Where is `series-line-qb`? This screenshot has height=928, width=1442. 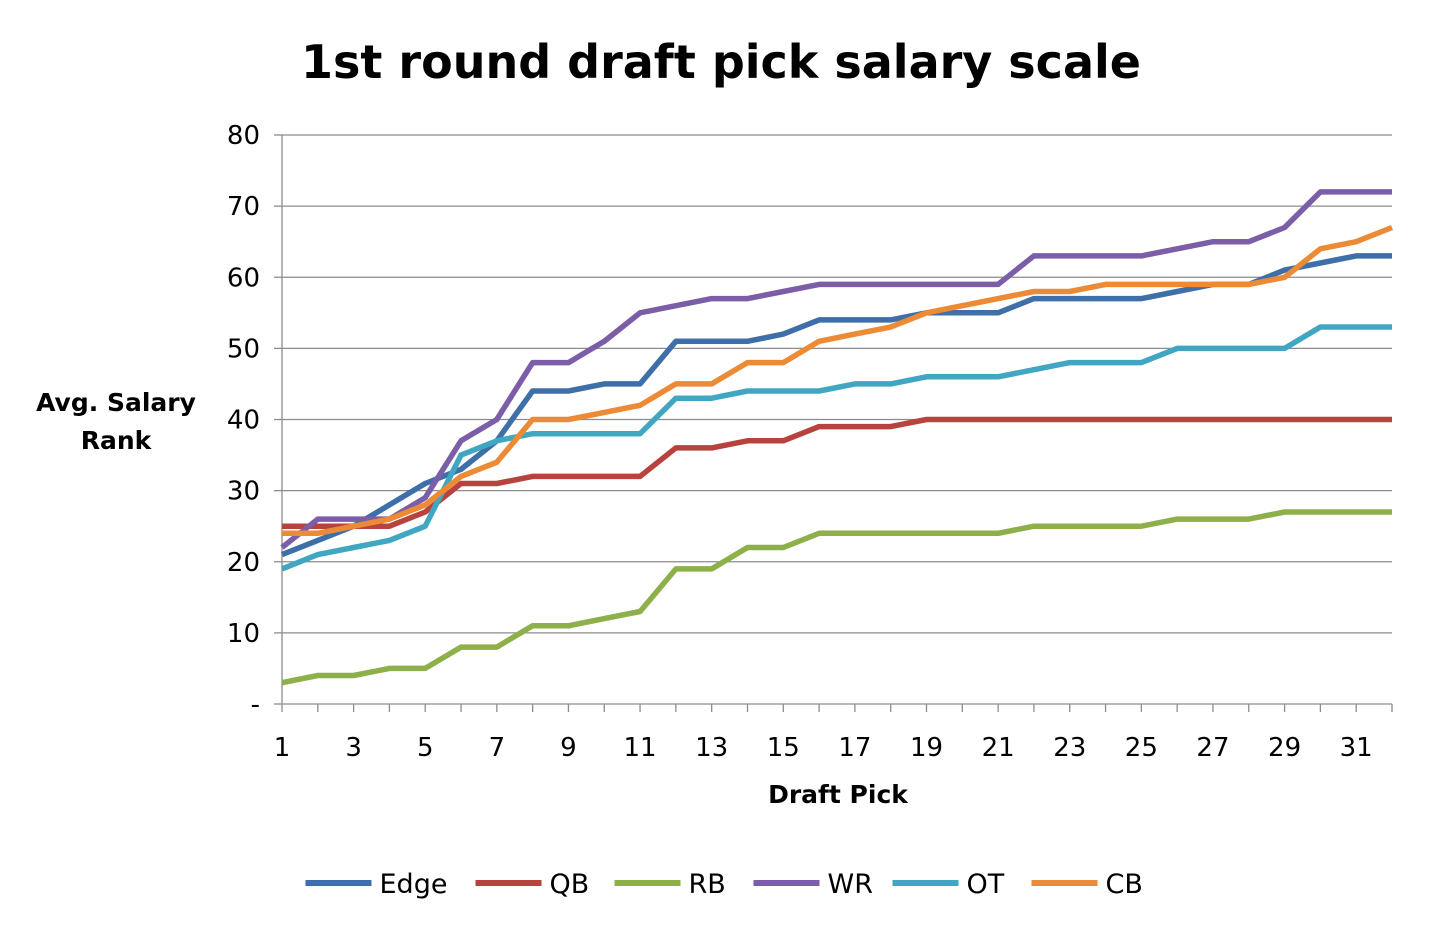 series-line-qb is located at coordinates (837, 472).